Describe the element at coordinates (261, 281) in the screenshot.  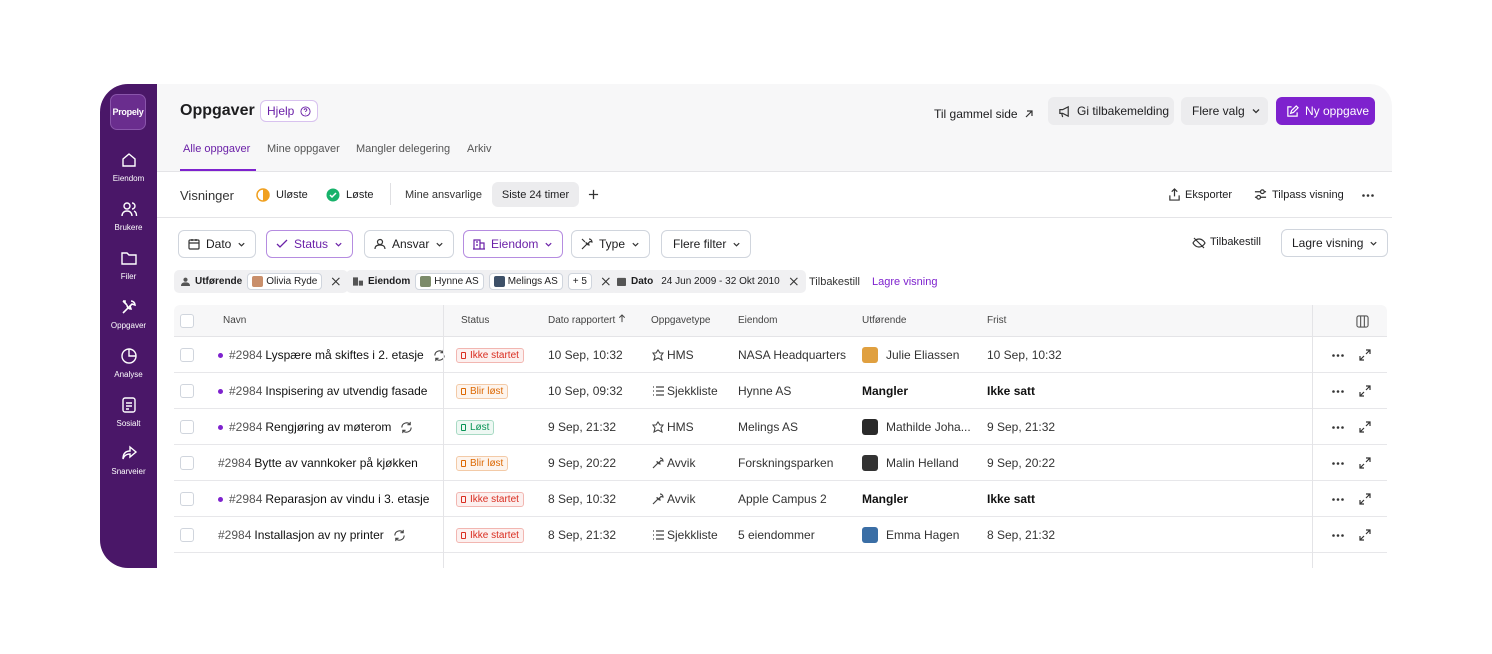
I see `filter-chip: Utførende Olivia Ryde` at that location.